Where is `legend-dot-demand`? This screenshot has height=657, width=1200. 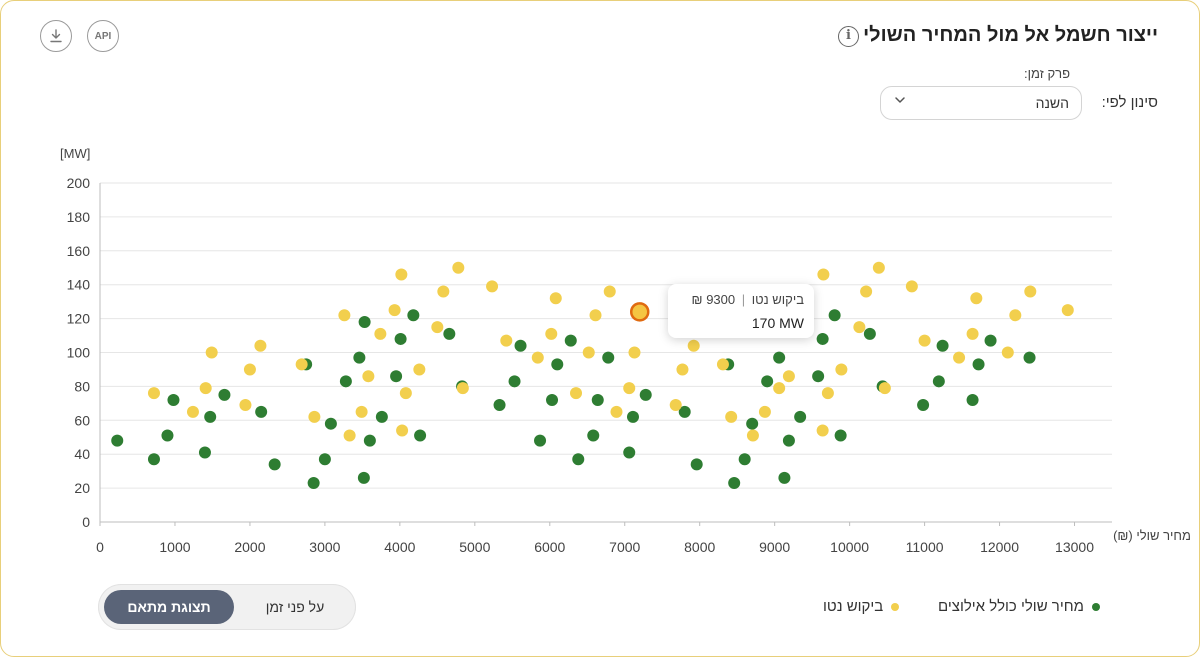
legend-dot-demand is located at coordinates (895, 607).